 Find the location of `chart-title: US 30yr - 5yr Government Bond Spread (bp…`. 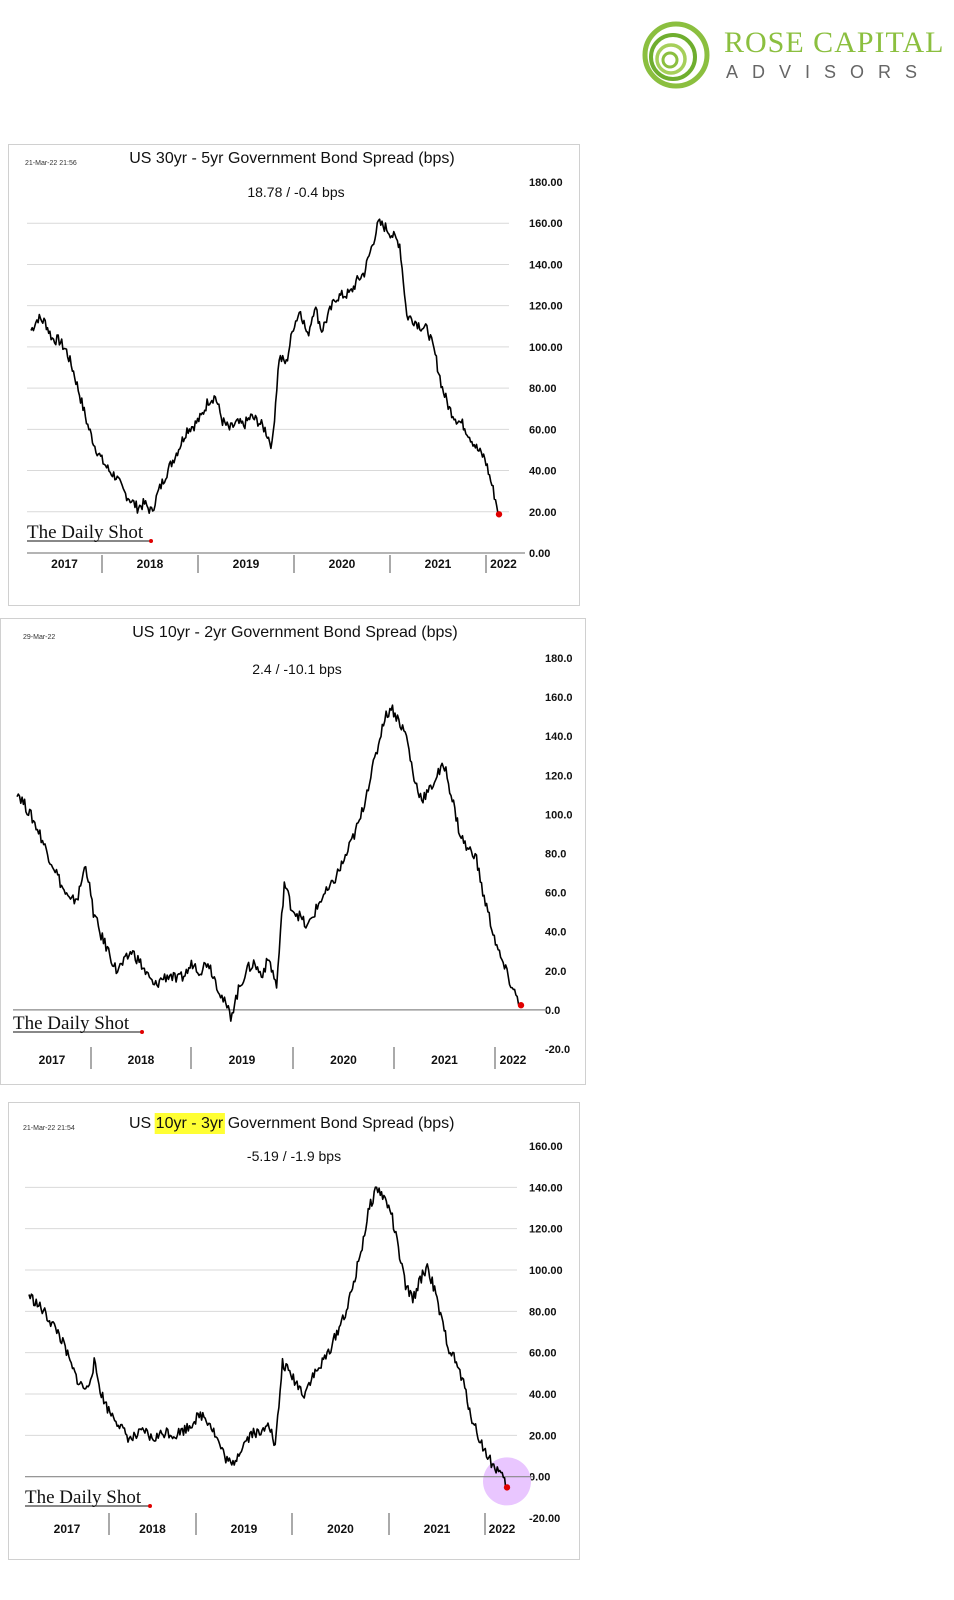

chart-title: US 30yr - 5yr Government Bond Spread (bp… is located at coordinates (291, 158).